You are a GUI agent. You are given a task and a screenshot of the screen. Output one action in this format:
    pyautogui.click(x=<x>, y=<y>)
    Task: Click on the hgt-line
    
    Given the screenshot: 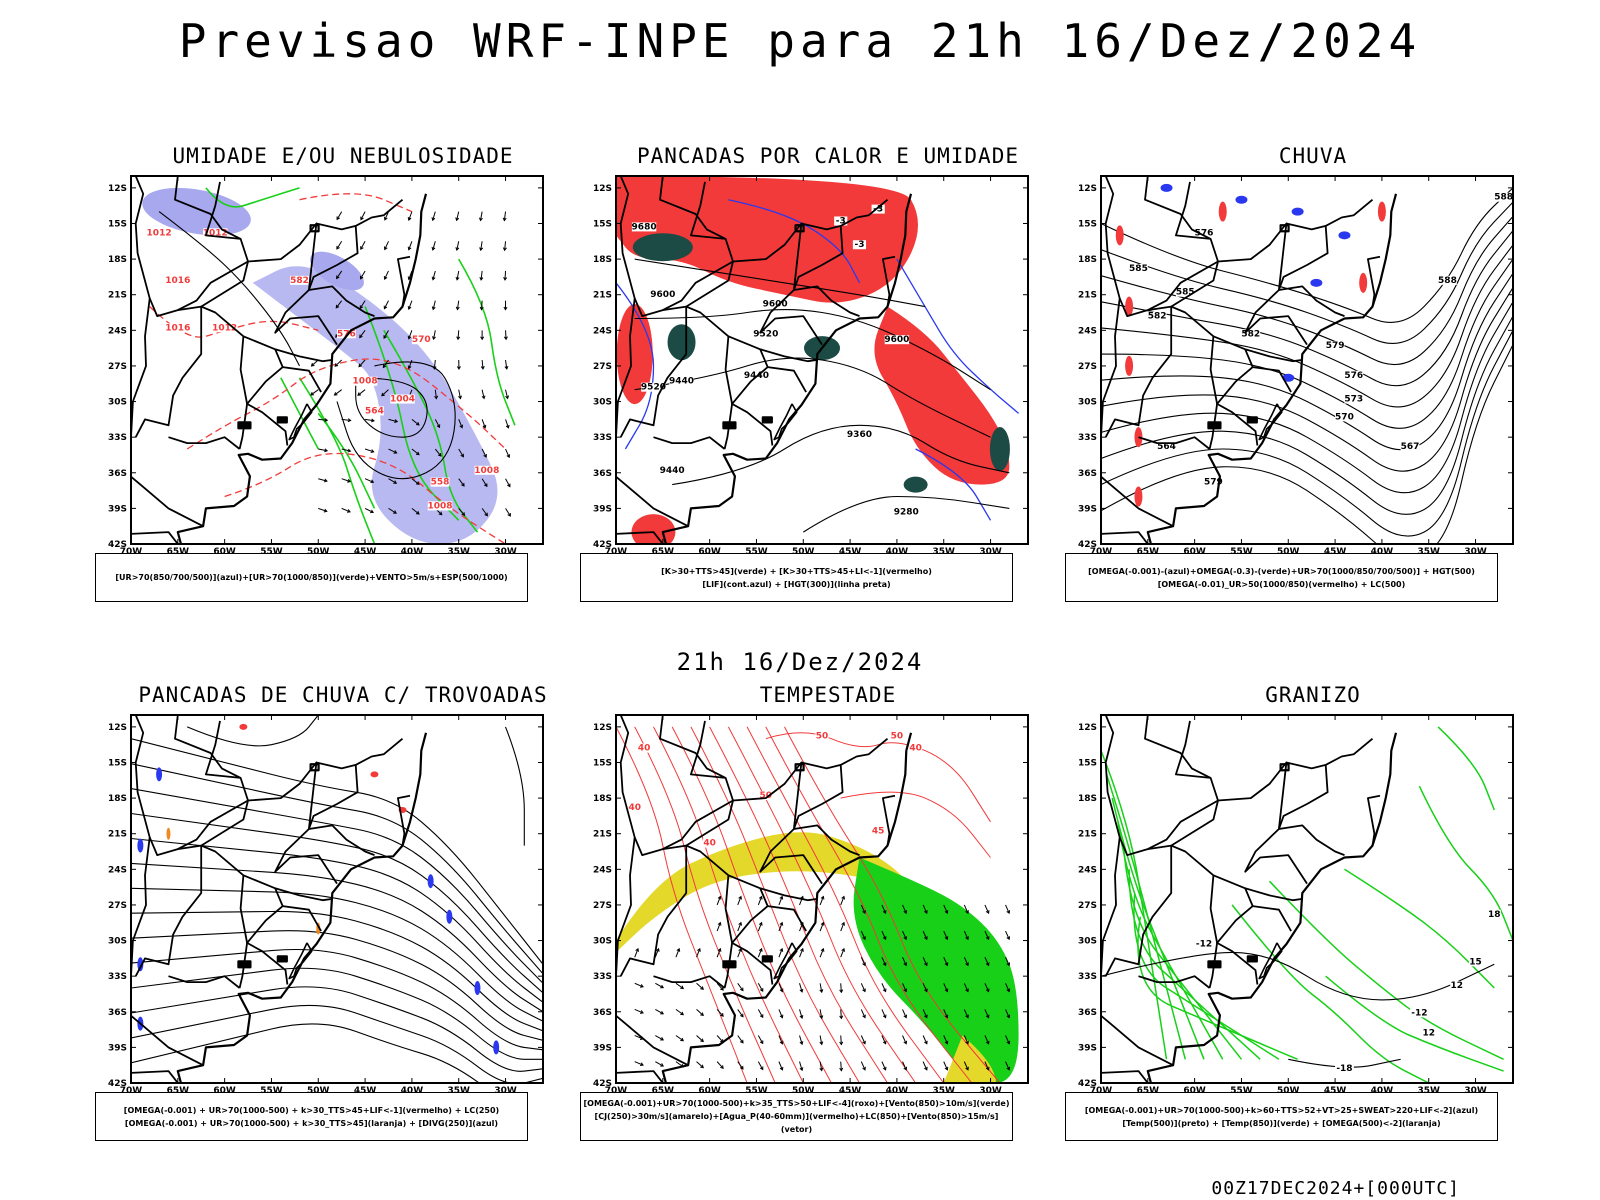 What is the action you would take?
    pyautogui.click(x=906, y=514)
    